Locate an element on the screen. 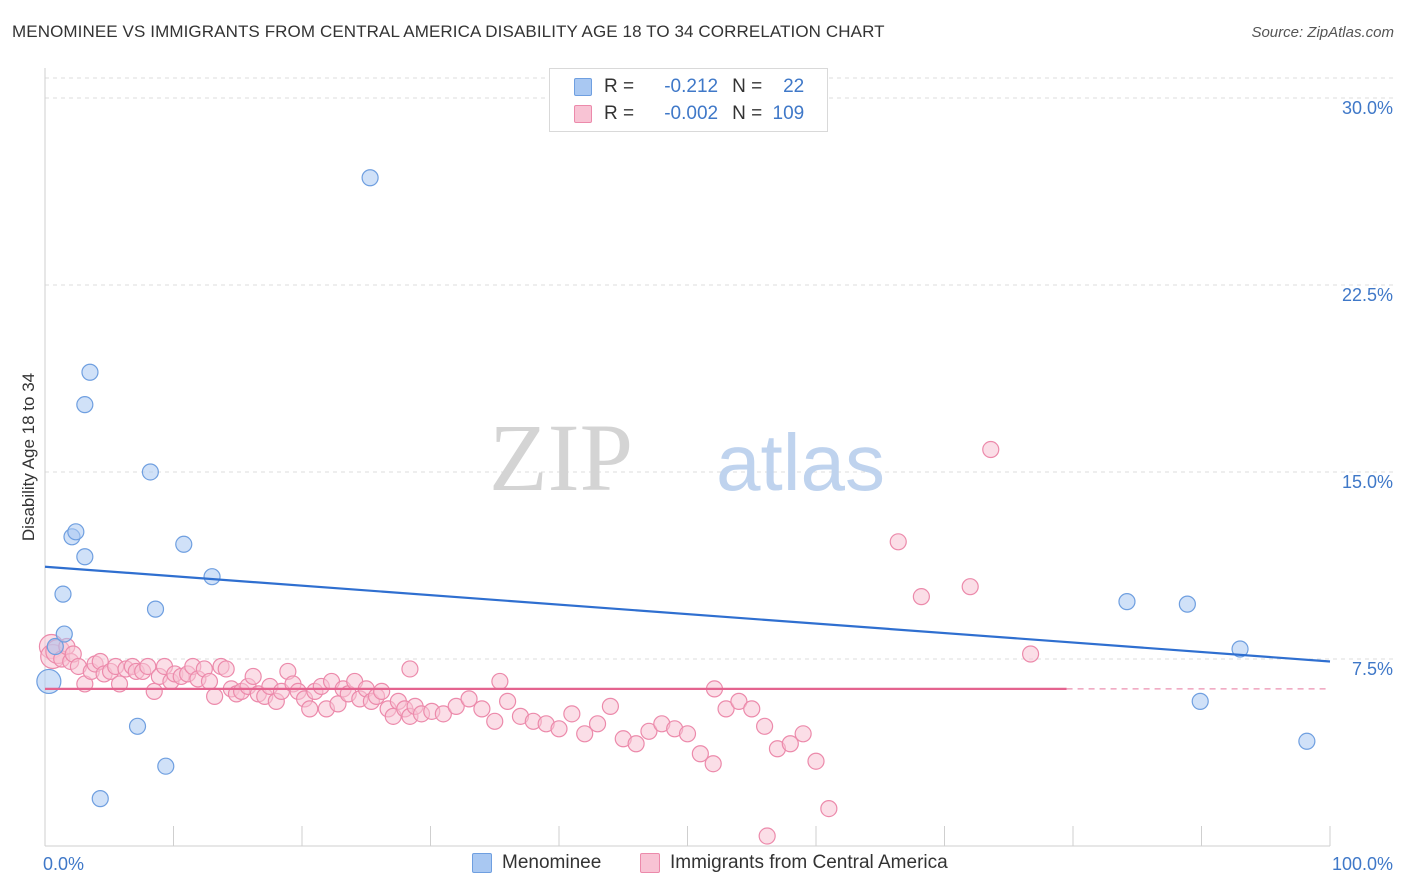  legend-r-value: -0.002 is located at coordinates (691, 113).